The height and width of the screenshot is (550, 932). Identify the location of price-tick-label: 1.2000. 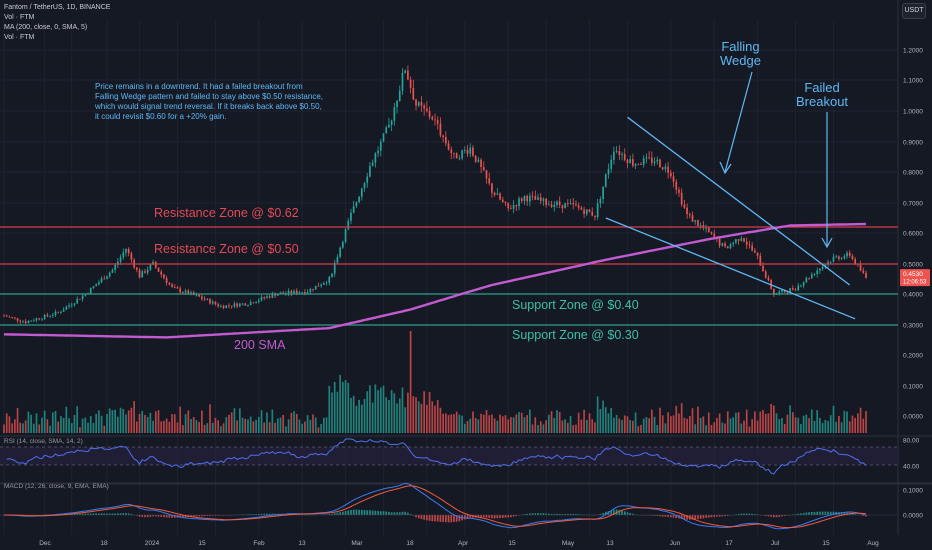
(913, 51).